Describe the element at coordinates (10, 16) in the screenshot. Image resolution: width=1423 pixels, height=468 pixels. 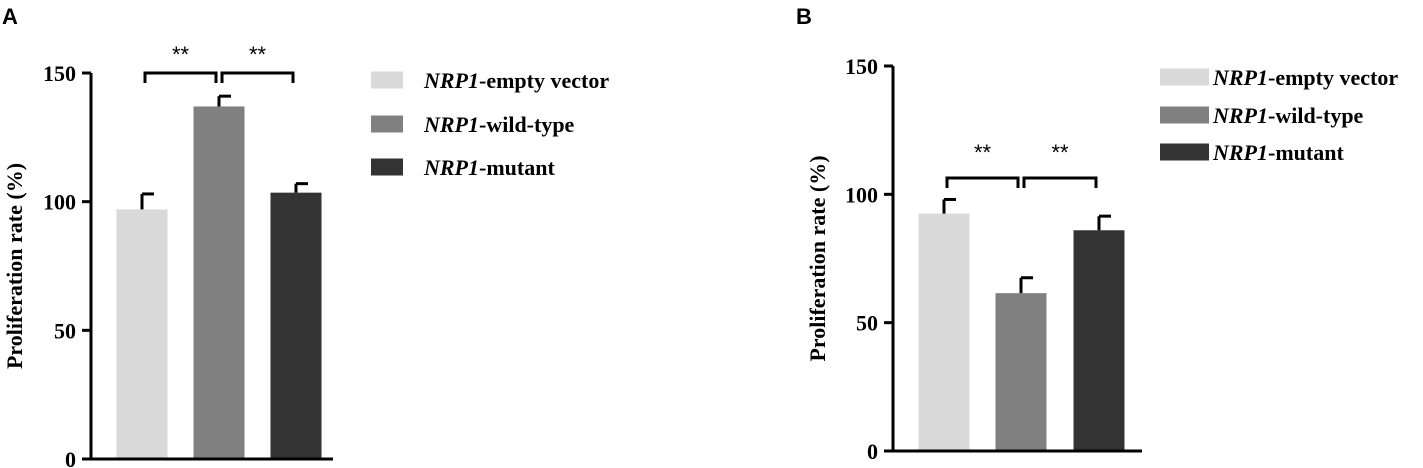
I see `panel-label-a: A` at that location.